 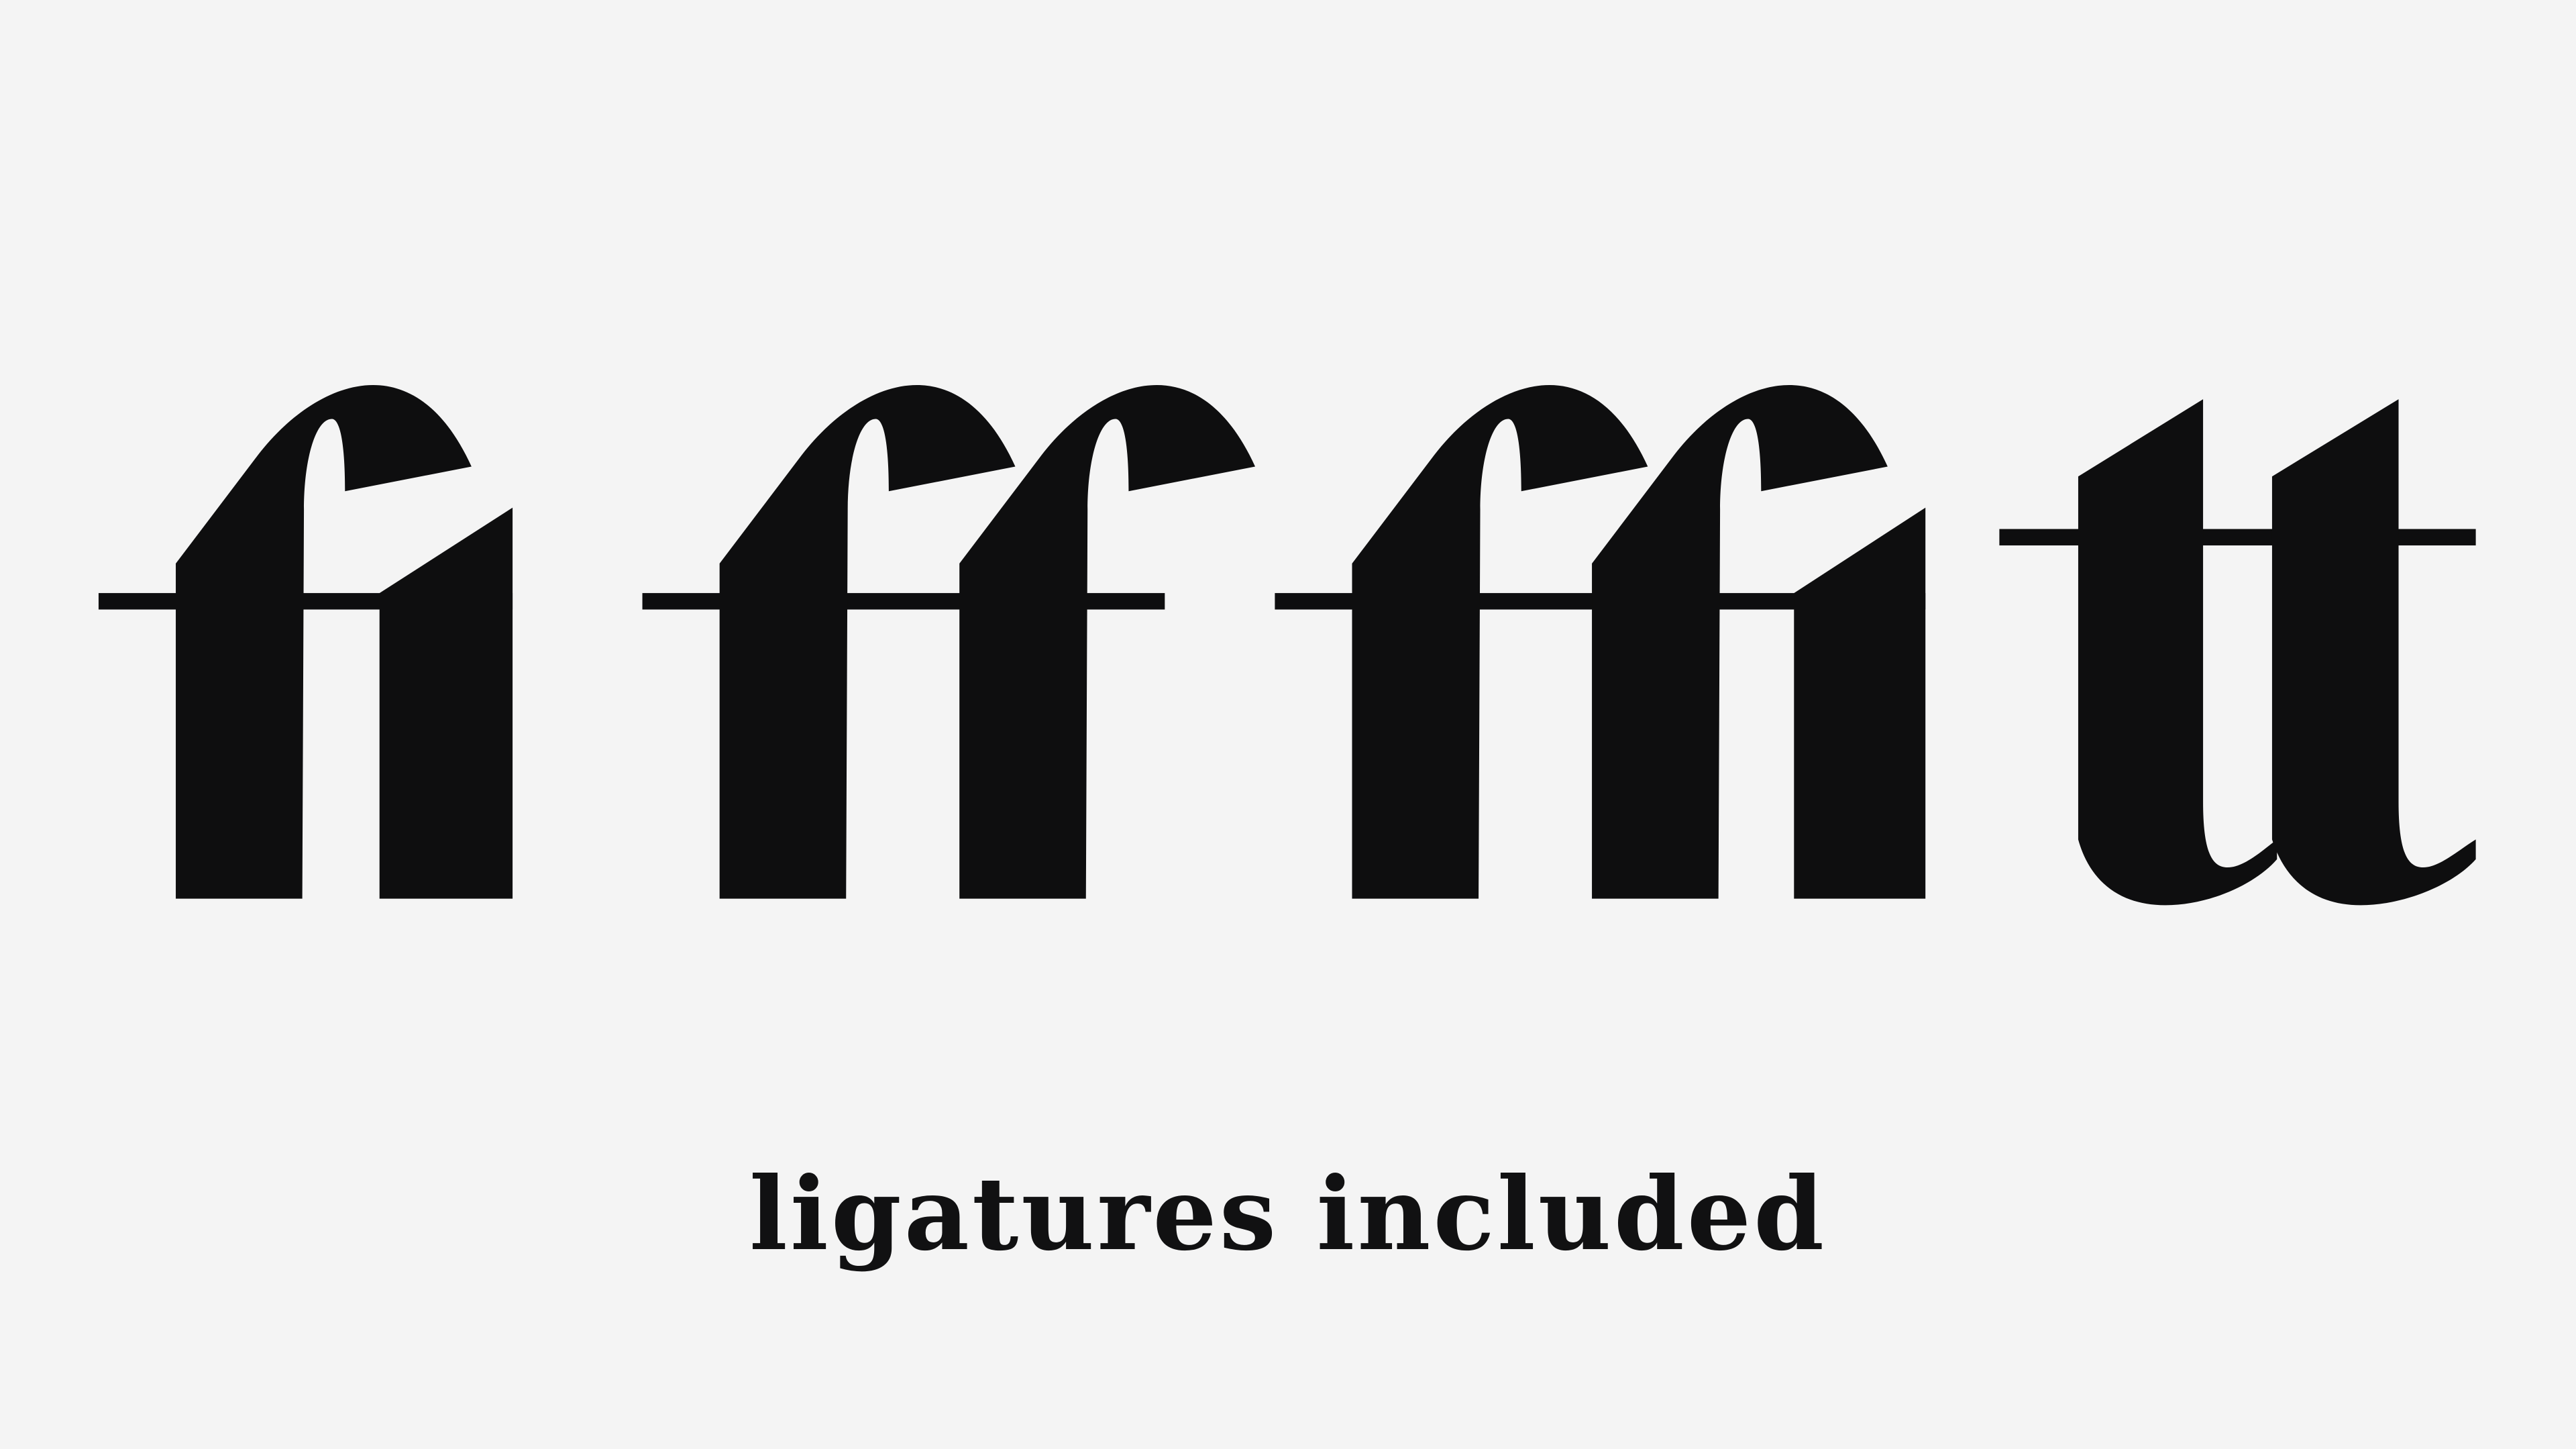 What do you see at coordinates (2237, 652) in the screenshot?
I see `ligature-tt` at bounding box center [2237, 652].